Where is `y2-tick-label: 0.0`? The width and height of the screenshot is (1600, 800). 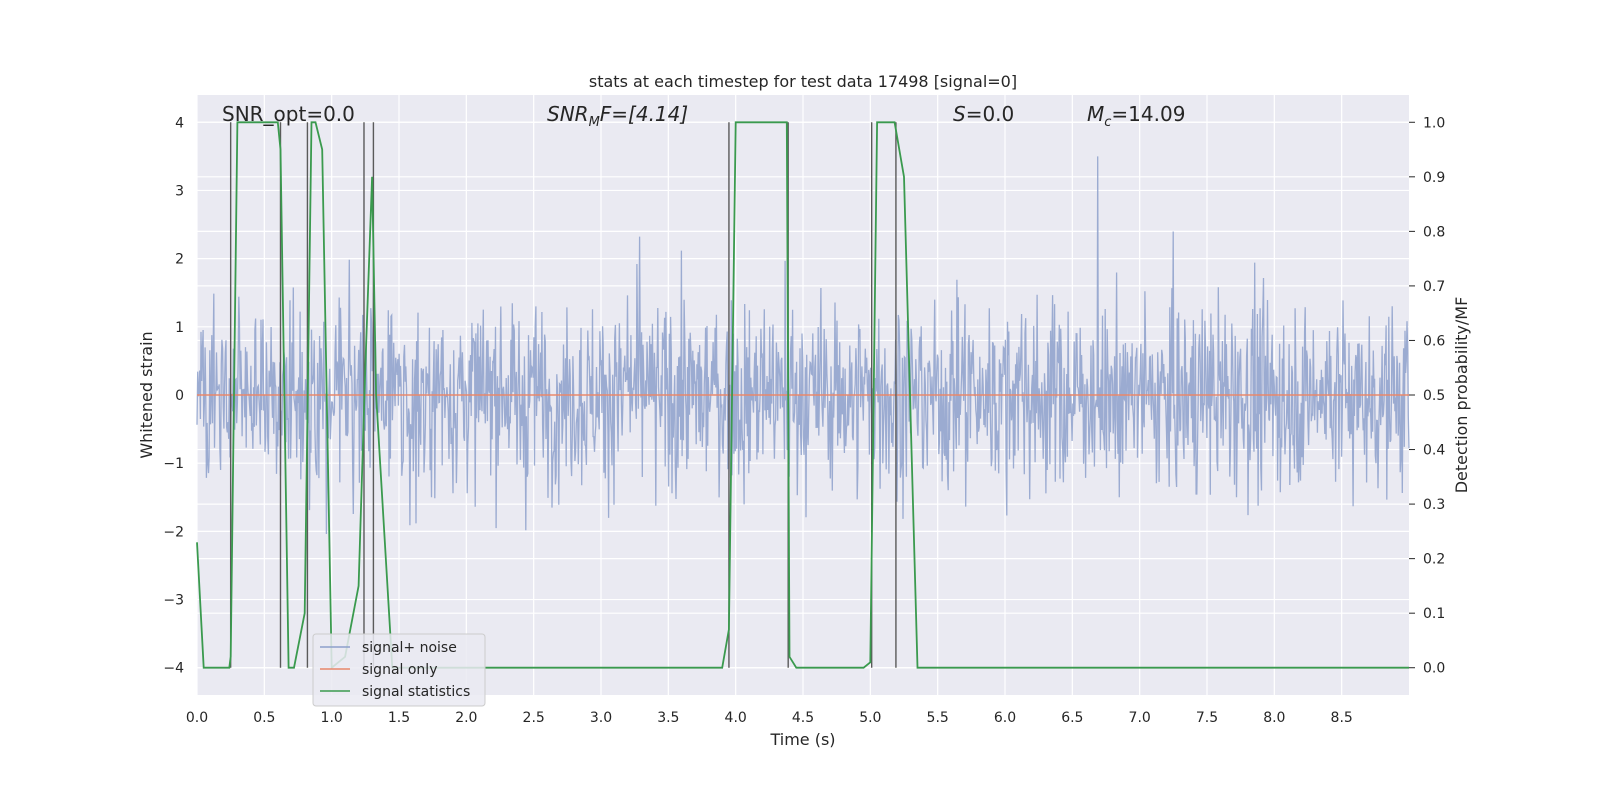 y2-tick-label: 0.0 is located at coordinates (1434, 669).